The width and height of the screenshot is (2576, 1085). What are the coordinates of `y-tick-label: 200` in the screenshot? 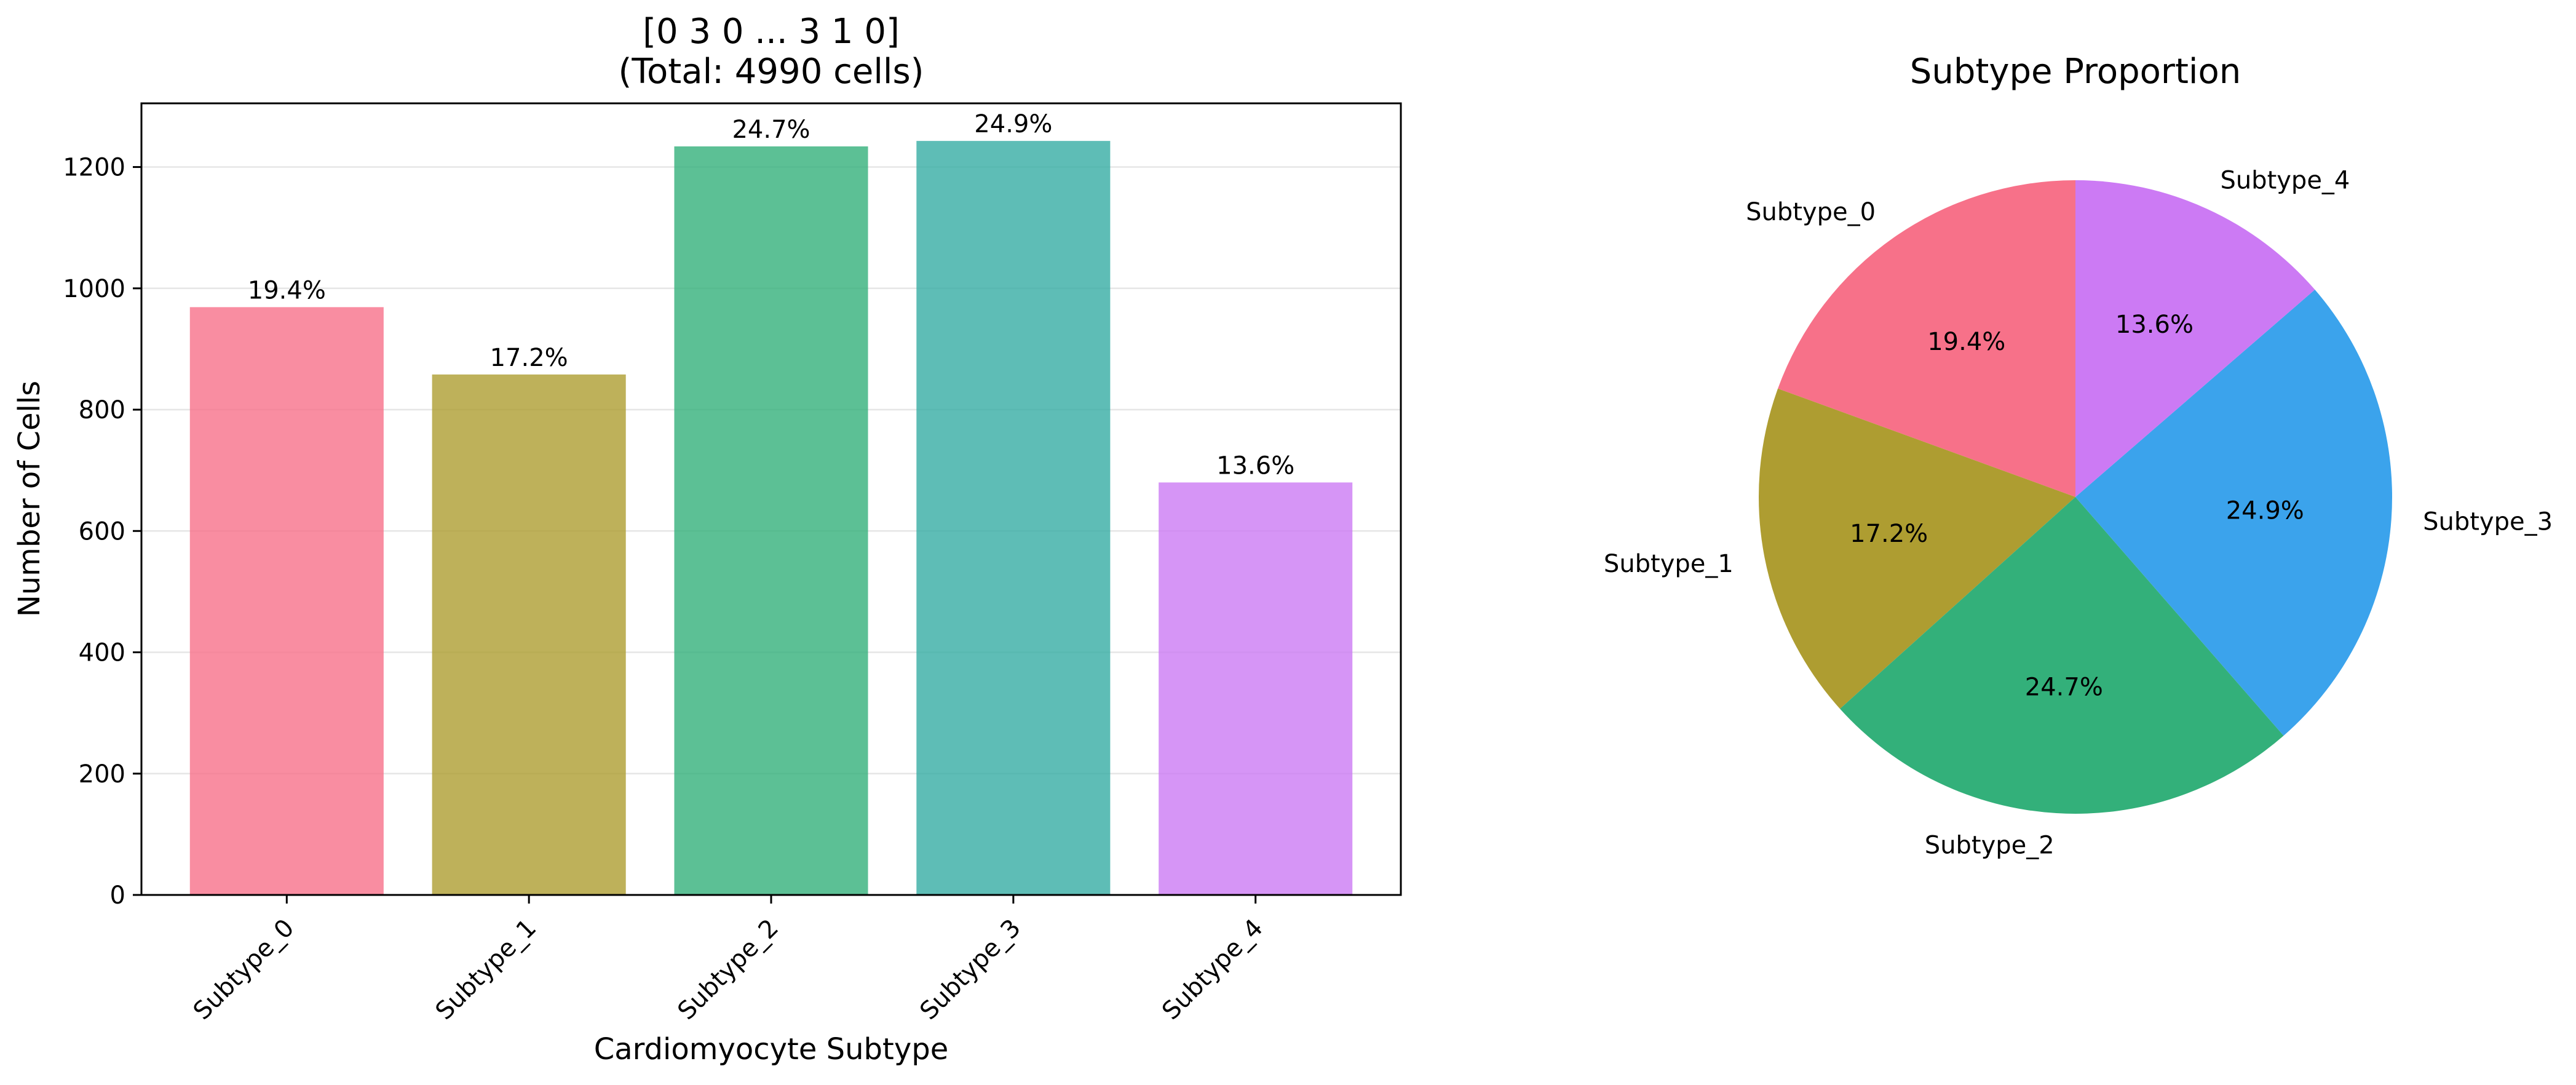 It's located at (102, 775).